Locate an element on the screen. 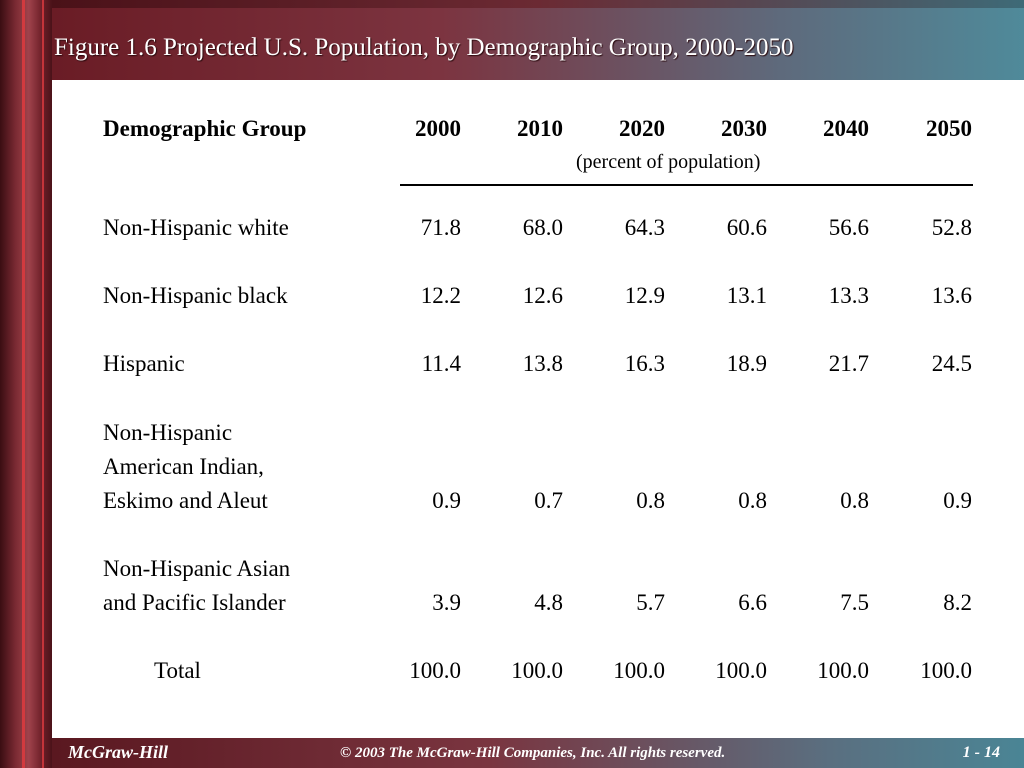 Image resolution: width=1024 pixels, height=768 pixels. left-accent-line is located at coordinates (23, 384).